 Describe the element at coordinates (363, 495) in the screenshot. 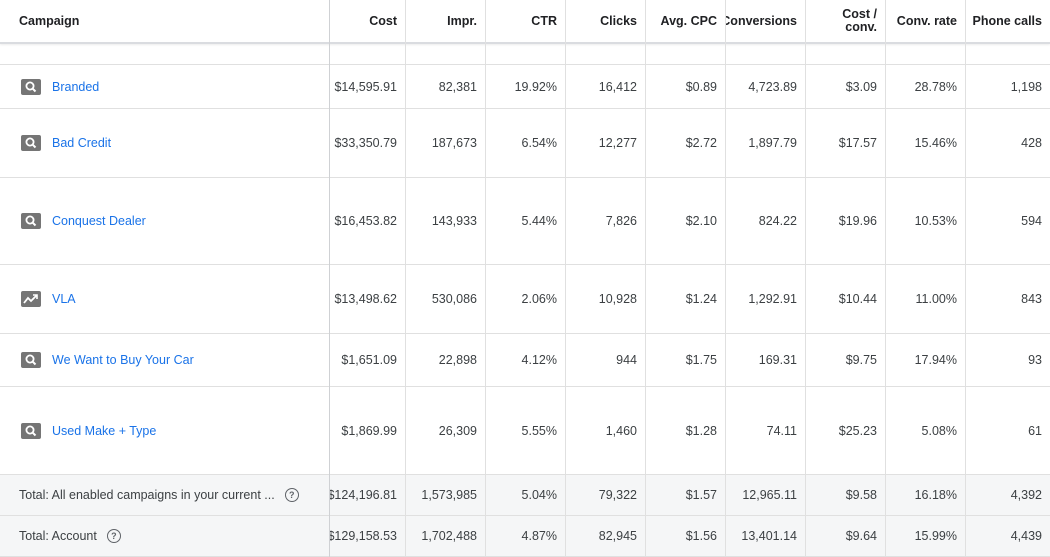

I see `total-cost: $124,196.81` at that location.